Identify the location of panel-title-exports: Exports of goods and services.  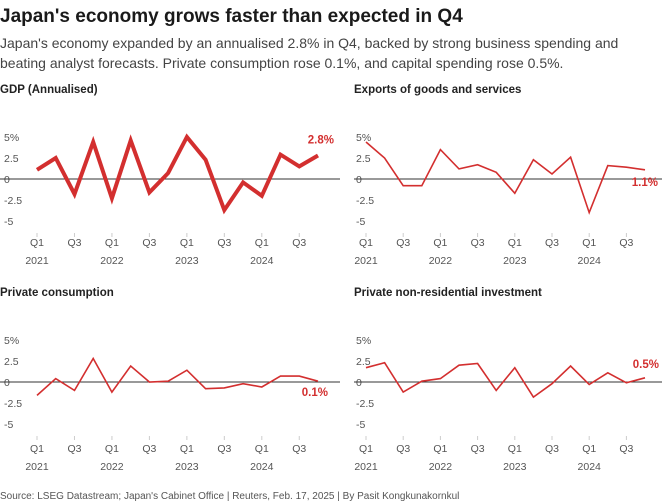
(438, 90).